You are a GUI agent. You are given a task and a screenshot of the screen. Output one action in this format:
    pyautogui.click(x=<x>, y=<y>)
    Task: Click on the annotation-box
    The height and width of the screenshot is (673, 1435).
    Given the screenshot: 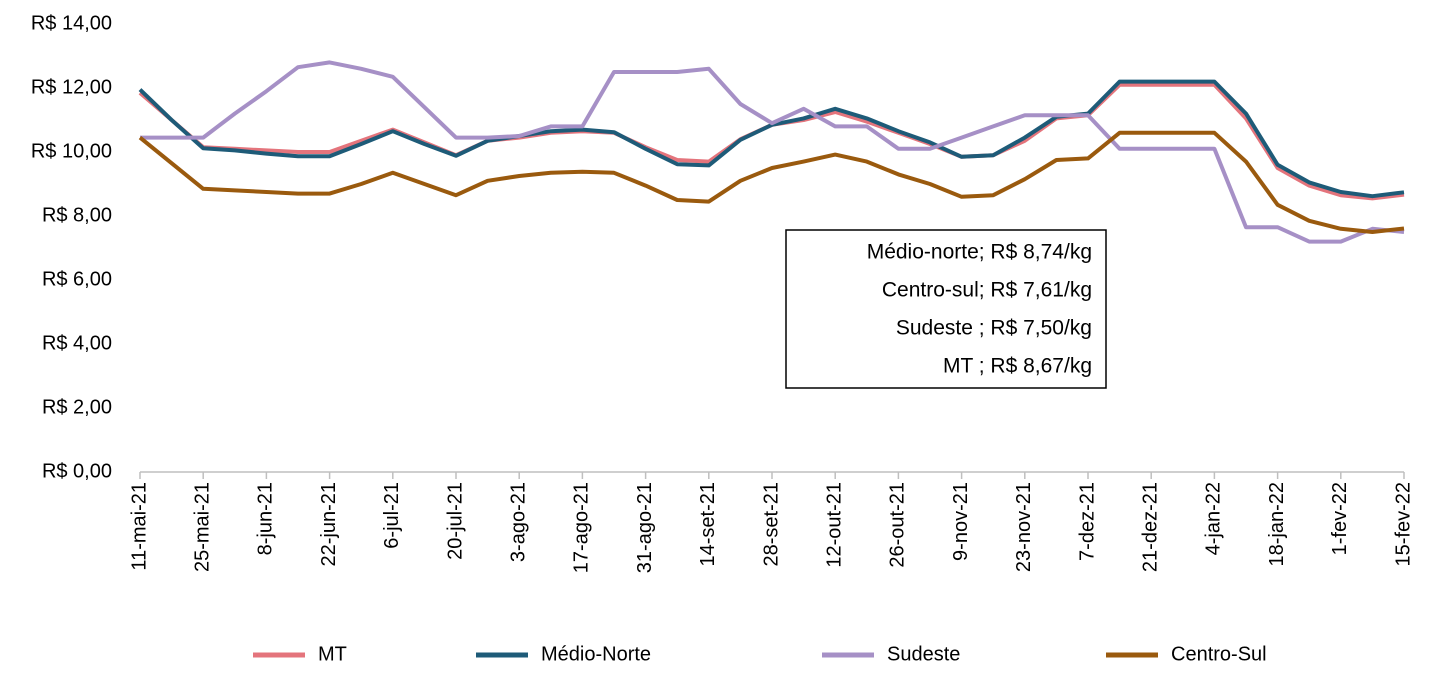 What is the action you would take?
    pyautogui.click(x=946, y=309)
    